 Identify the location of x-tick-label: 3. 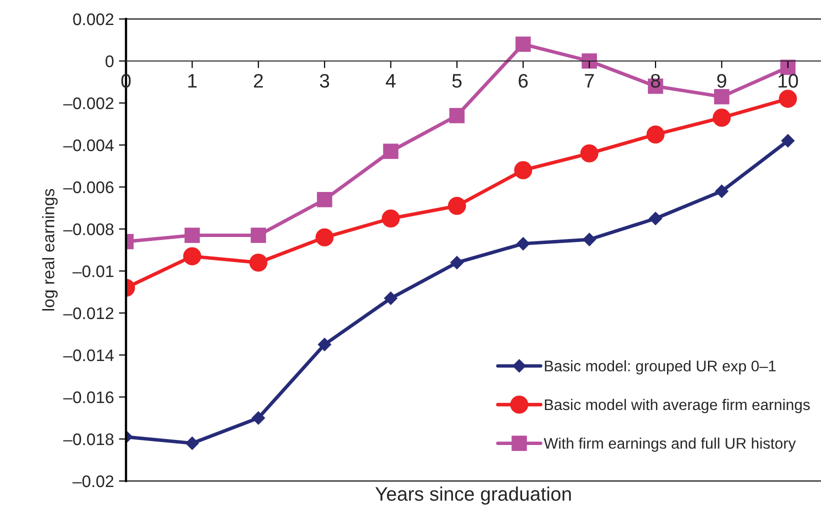
(325, 81).